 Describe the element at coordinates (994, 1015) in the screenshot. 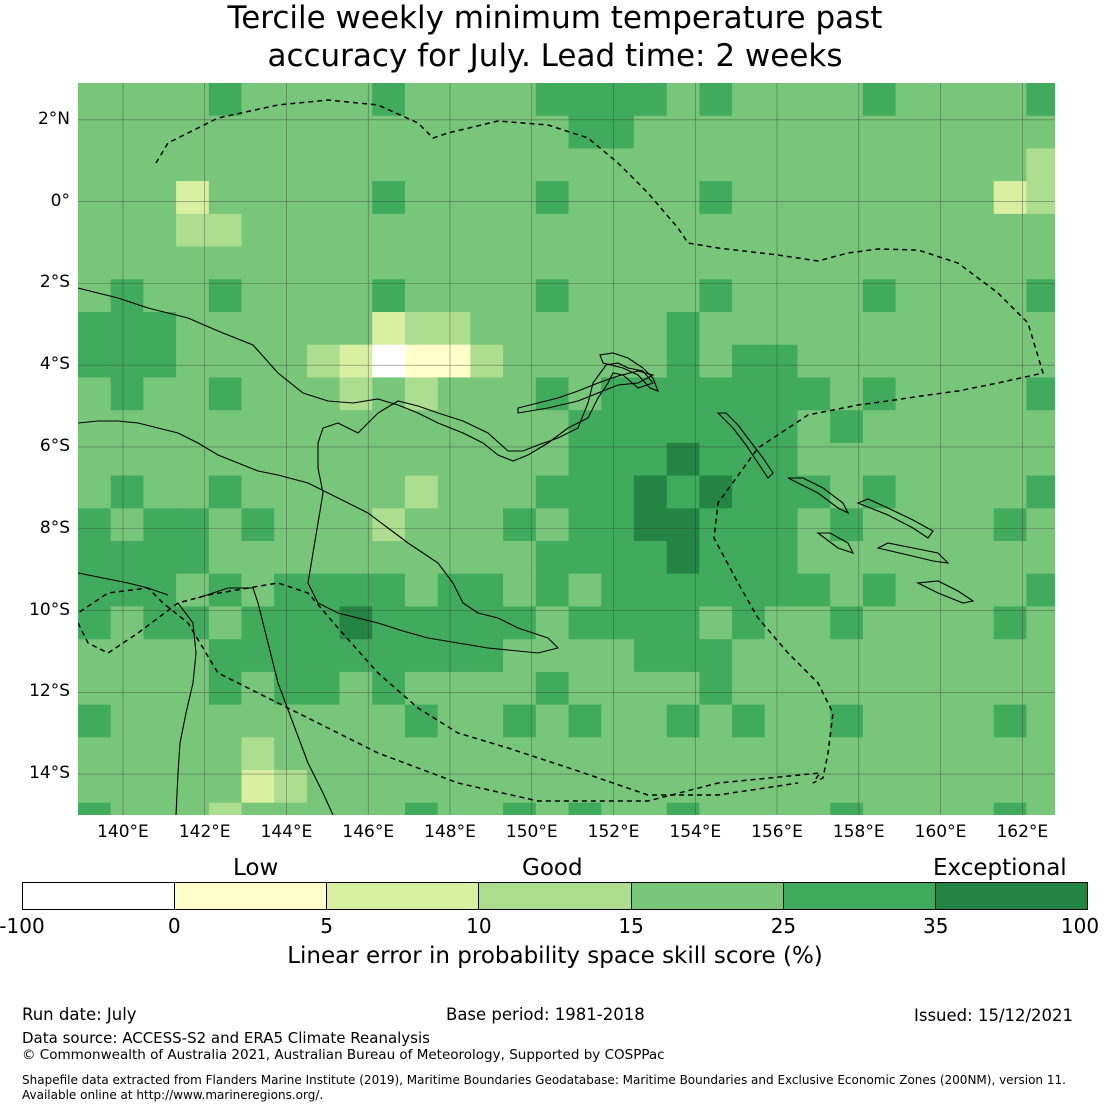

I see `issued-date: Issued: 15/12/2021` at that location.